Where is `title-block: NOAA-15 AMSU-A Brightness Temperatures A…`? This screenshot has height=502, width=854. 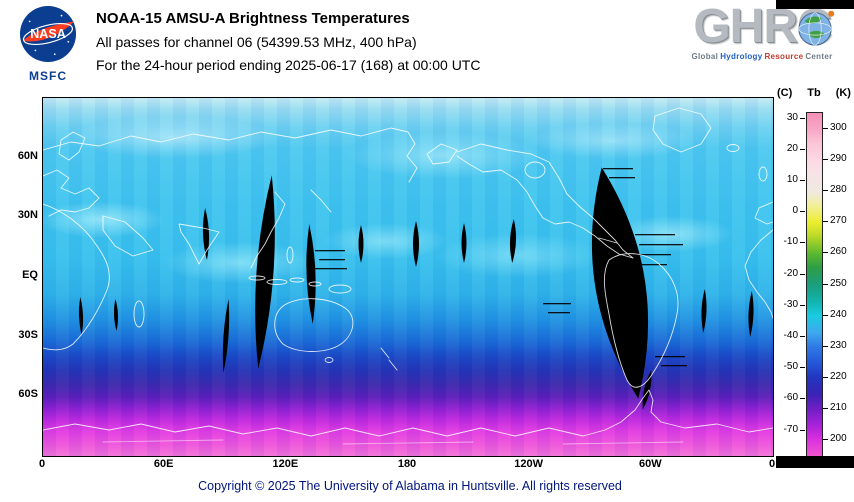 title-block: NOAA-15 AMSU-A Brightness Temperatures A… is located at coordinates (288, 45).